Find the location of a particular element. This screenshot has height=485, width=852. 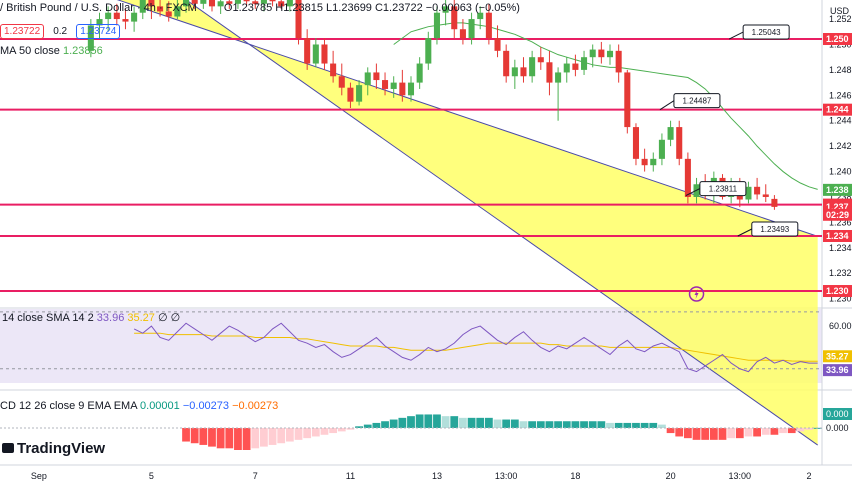

rsi-axis-label: 60.00 is located at coordinates (840, 326).